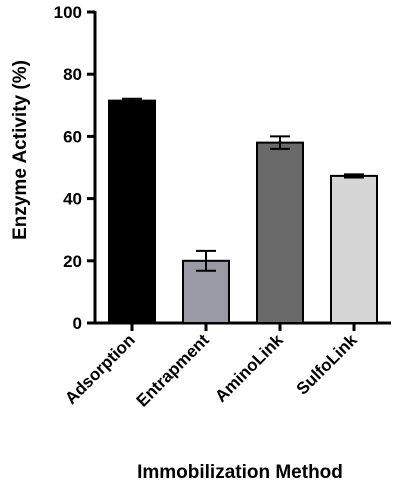 Image resolution: width=408 pixels, height=489 pixels. I want to click on x-axis-title: Immobilization Method, so click(240, 472).